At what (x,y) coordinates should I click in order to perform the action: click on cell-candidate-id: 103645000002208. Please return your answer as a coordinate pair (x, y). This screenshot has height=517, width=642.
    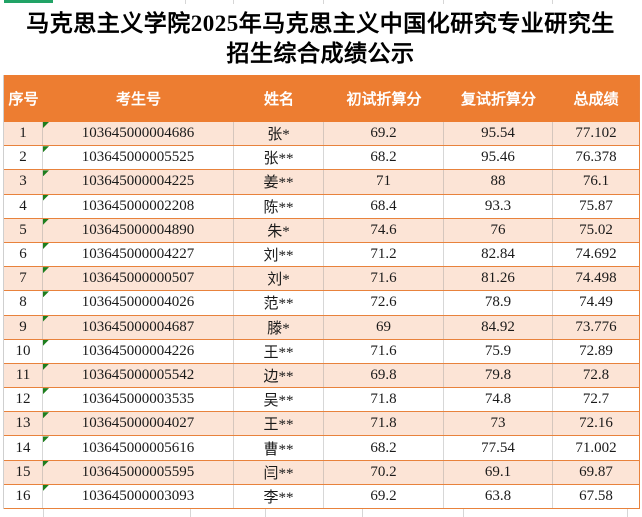
    Looking at the image, I should click on (138, 206).